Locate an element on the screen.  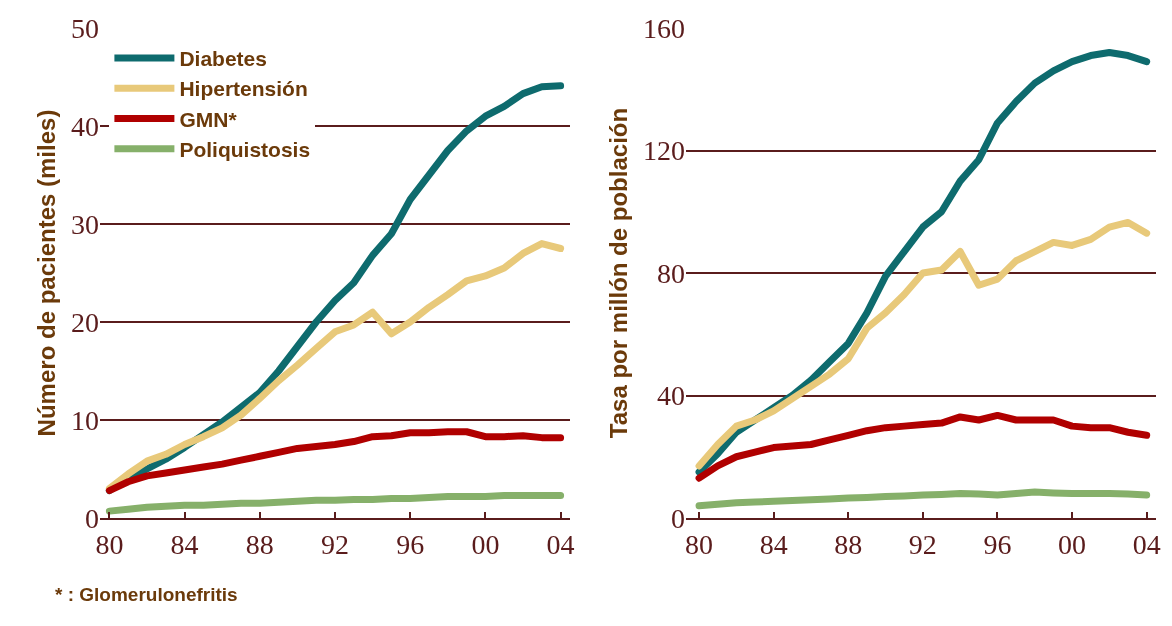
legend-label: GMN* is located at coordinates (208, 119).